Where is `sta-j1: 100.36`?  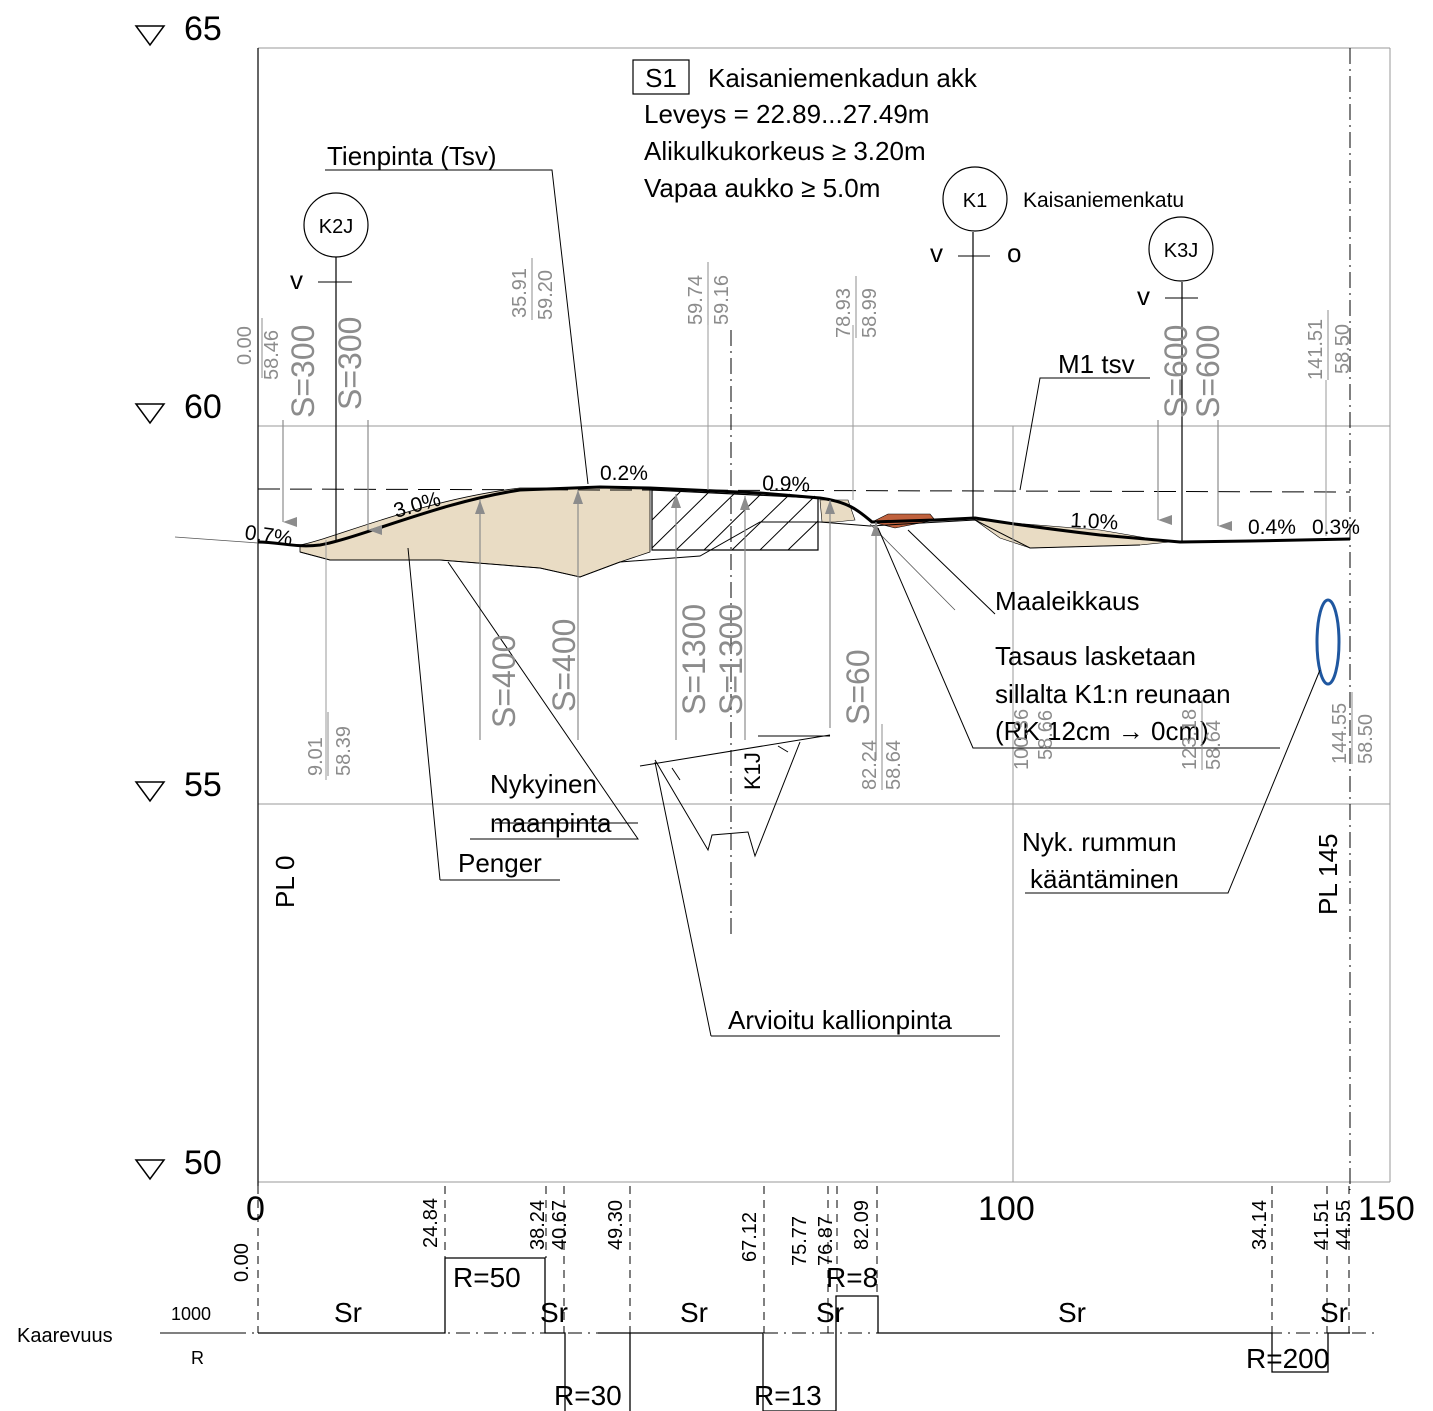
sta-j1: 100.36 is located at coordinates (1022, 739).